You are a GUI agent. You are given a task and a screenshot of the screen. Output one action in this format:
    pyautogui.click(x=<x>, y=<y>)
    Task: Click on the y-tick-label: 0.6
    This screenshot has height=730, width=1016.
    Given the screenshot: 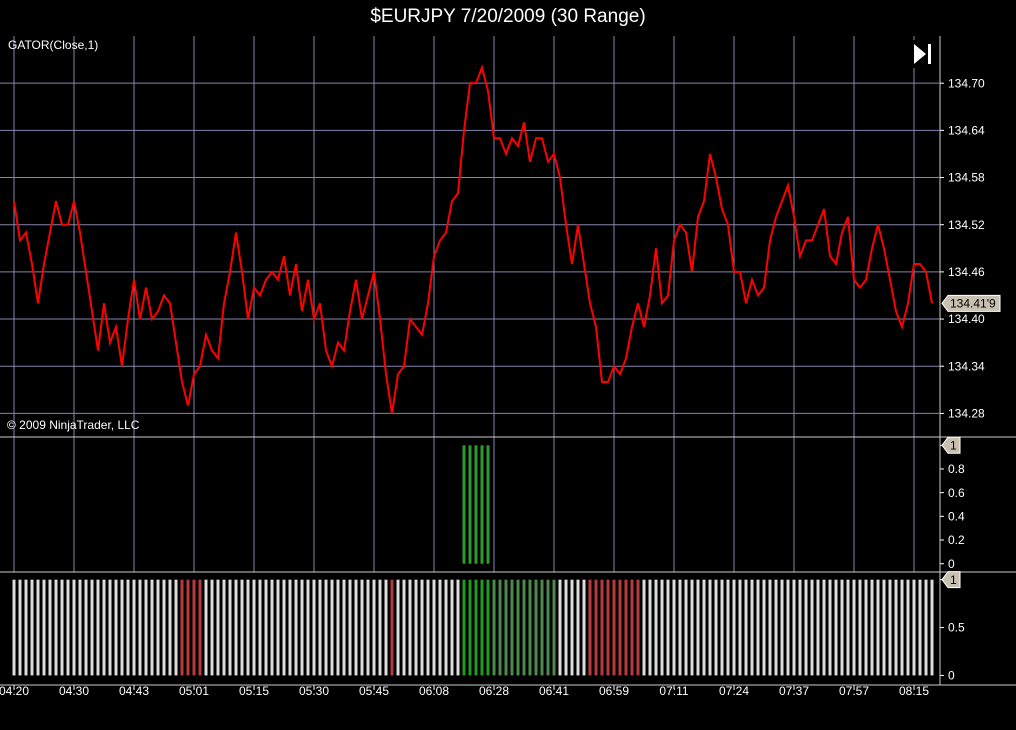 What is the action you would take?
    pyautogui.click(x=956, y=493)
    